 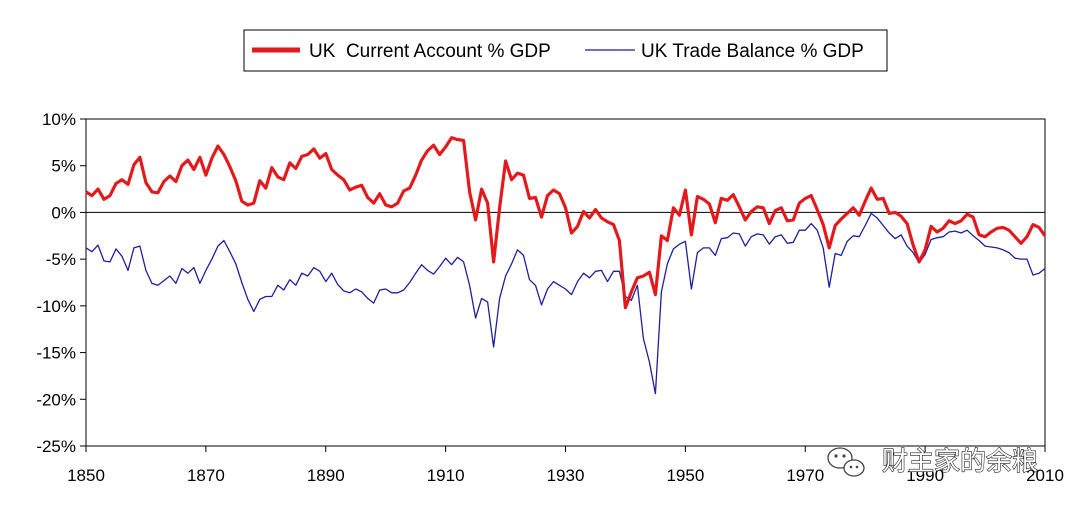 I want to click on x-tick-label: 2010, so click(x=1045, y=475).